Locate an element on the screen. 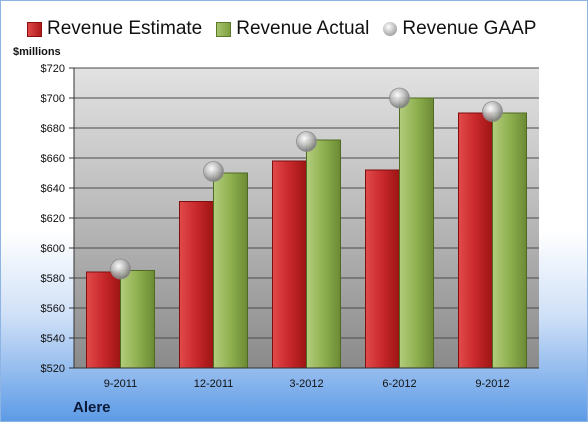 The width and height of the screenshot is (588, 422). legend-label-estimate: Revenue Estimate is located at coordinates (125, 28).